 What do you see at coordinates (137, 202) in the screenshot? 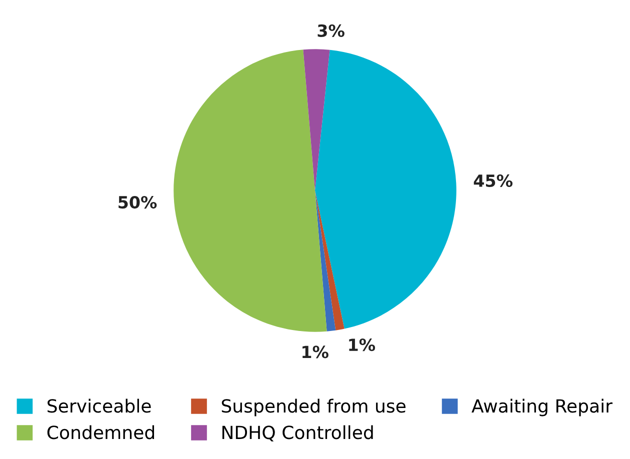
I see `data-label: 50%` at bounding box center [137, 202].